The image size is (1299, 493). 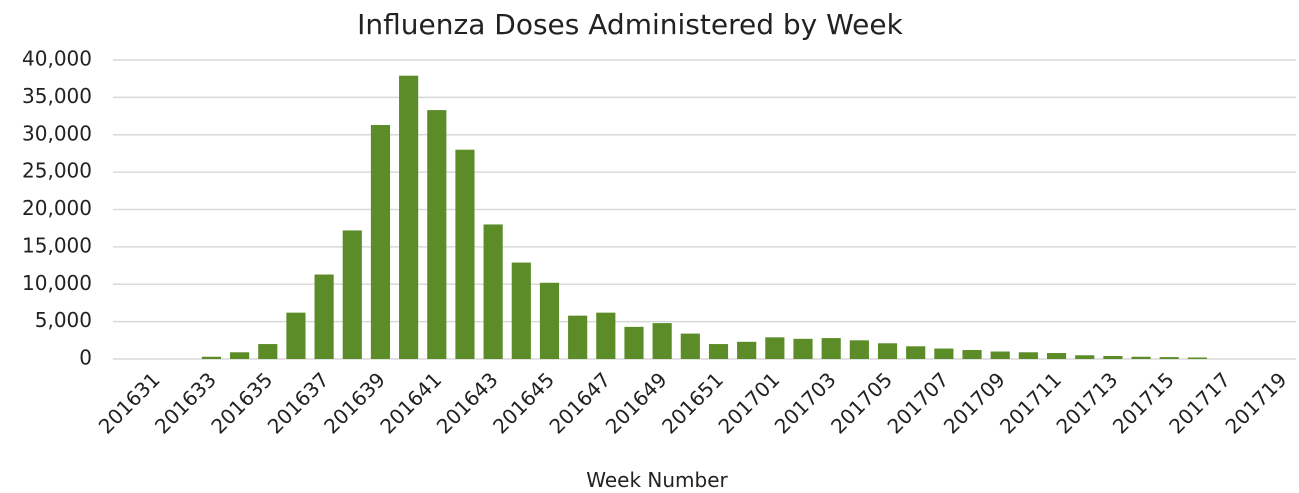 I want to click on x-tick-label: 201643, so click(x=467, y=403).